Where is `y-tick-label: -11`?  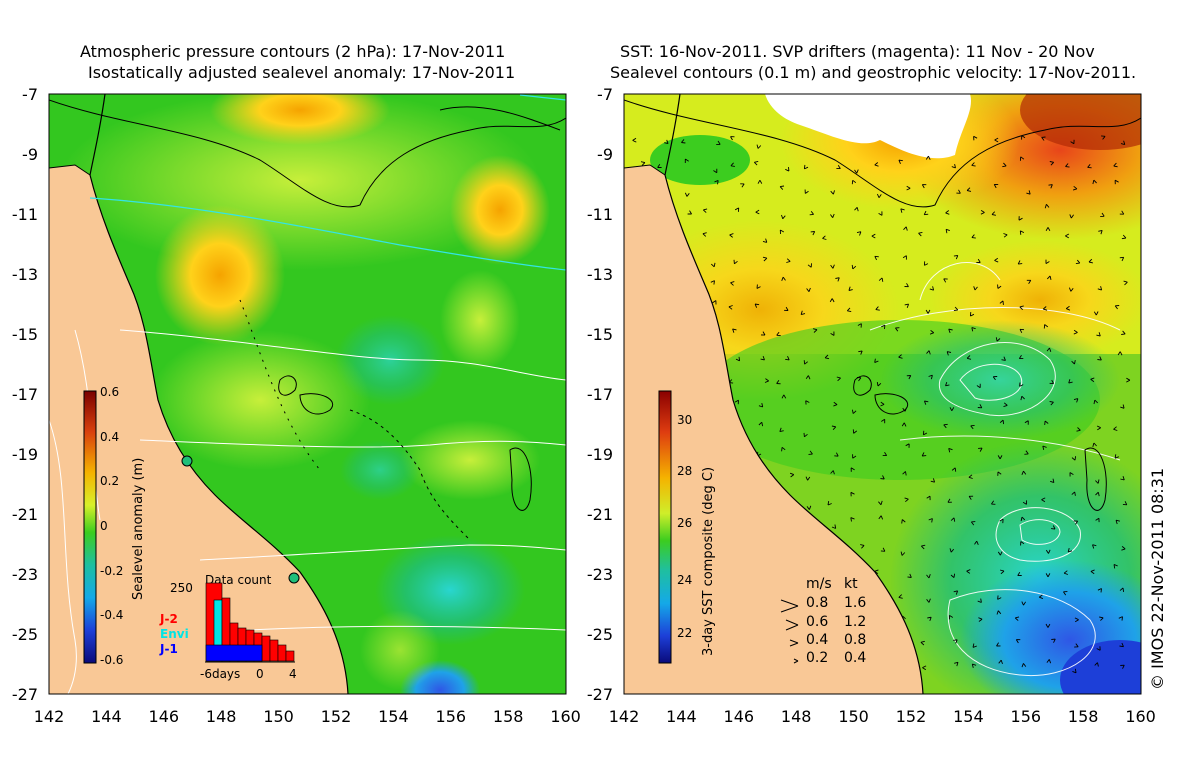
y-tick-label: -11 is located at coordinates (25, 214).